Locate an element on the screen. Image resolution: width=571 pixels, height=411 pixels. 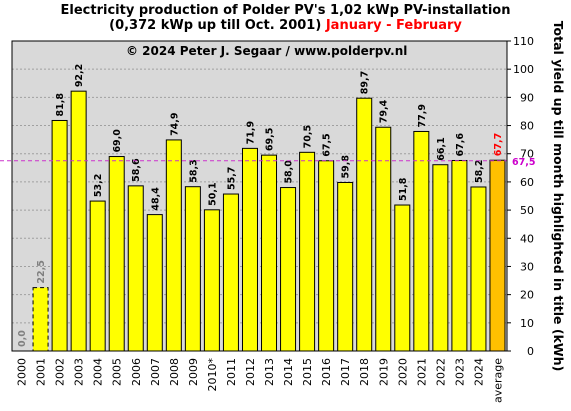
bar-2004 is located at coordinates (97, 276).